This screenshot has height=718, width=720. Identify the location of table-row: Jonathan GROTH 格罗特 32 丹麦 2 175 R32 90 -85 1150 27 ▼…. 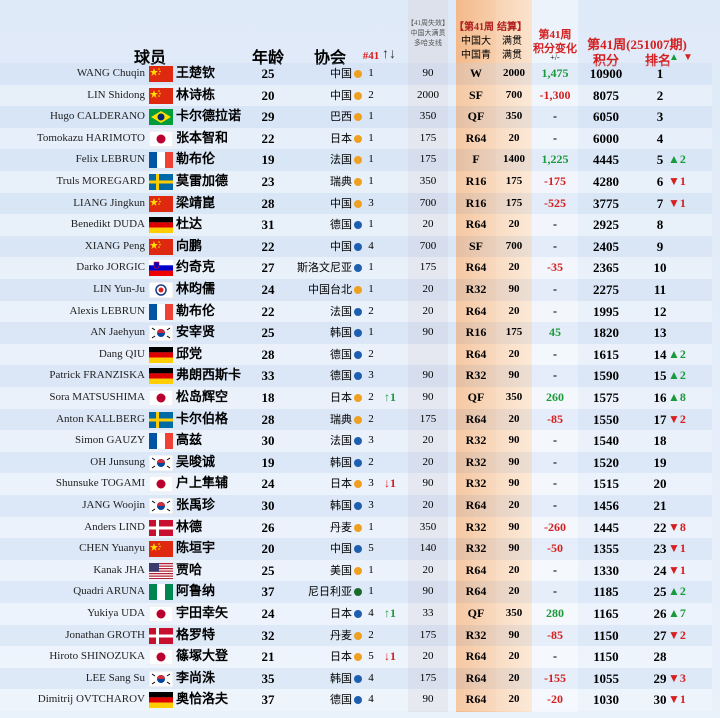
(356, 635).